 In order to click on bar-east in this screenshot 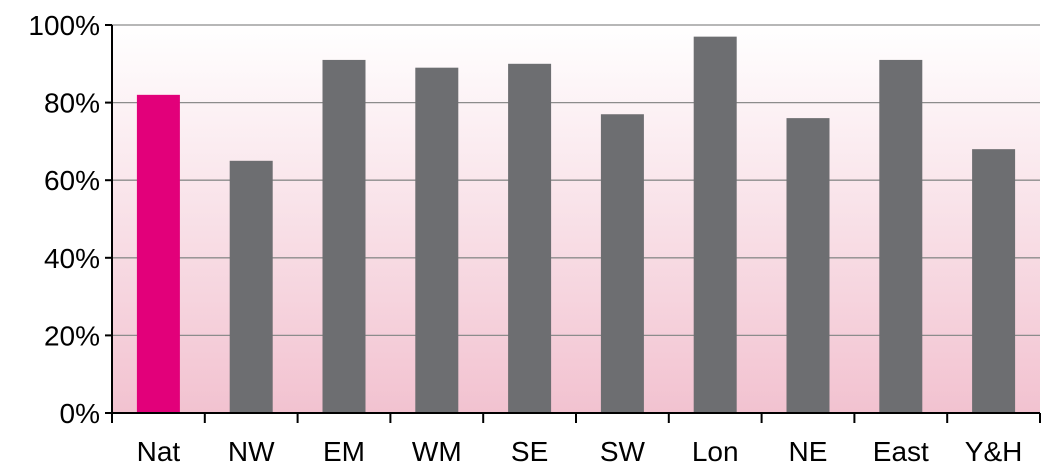, I will do `click(901, 236)`.